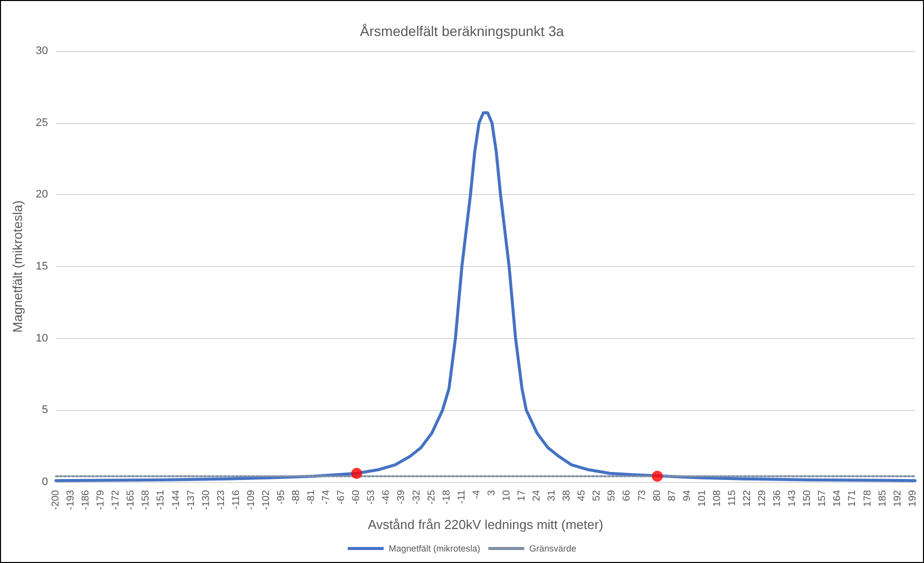 The image size is (924, 563). Describe the element at coordinates (101, 500) in the screenshot. I see `x-tick-label: -179` at that location.